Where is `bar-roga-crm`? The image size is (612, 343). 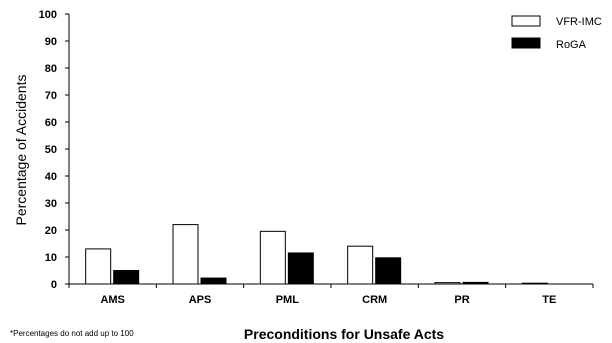 bar-roga-crm is located at coordinates (388, 271).